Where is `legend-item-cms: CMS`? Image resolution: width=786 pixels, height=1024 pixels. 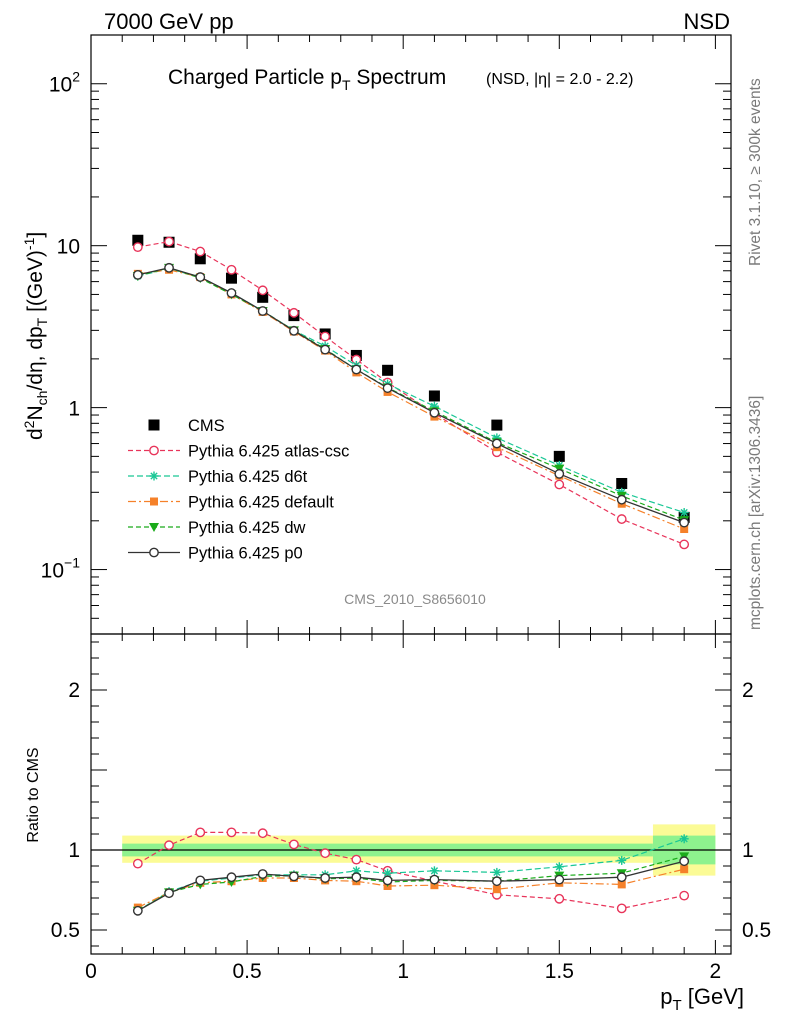
legend-item-cms: CMS is located at coordinates (186, 426).